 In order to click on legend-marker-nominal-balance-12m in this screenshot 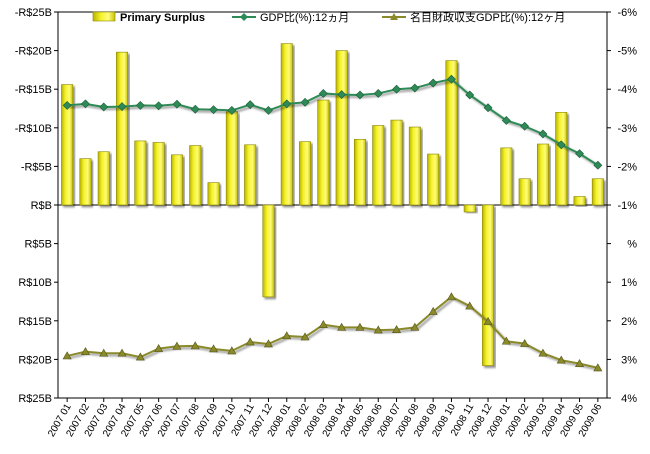, I will do `click(394, 16)`.